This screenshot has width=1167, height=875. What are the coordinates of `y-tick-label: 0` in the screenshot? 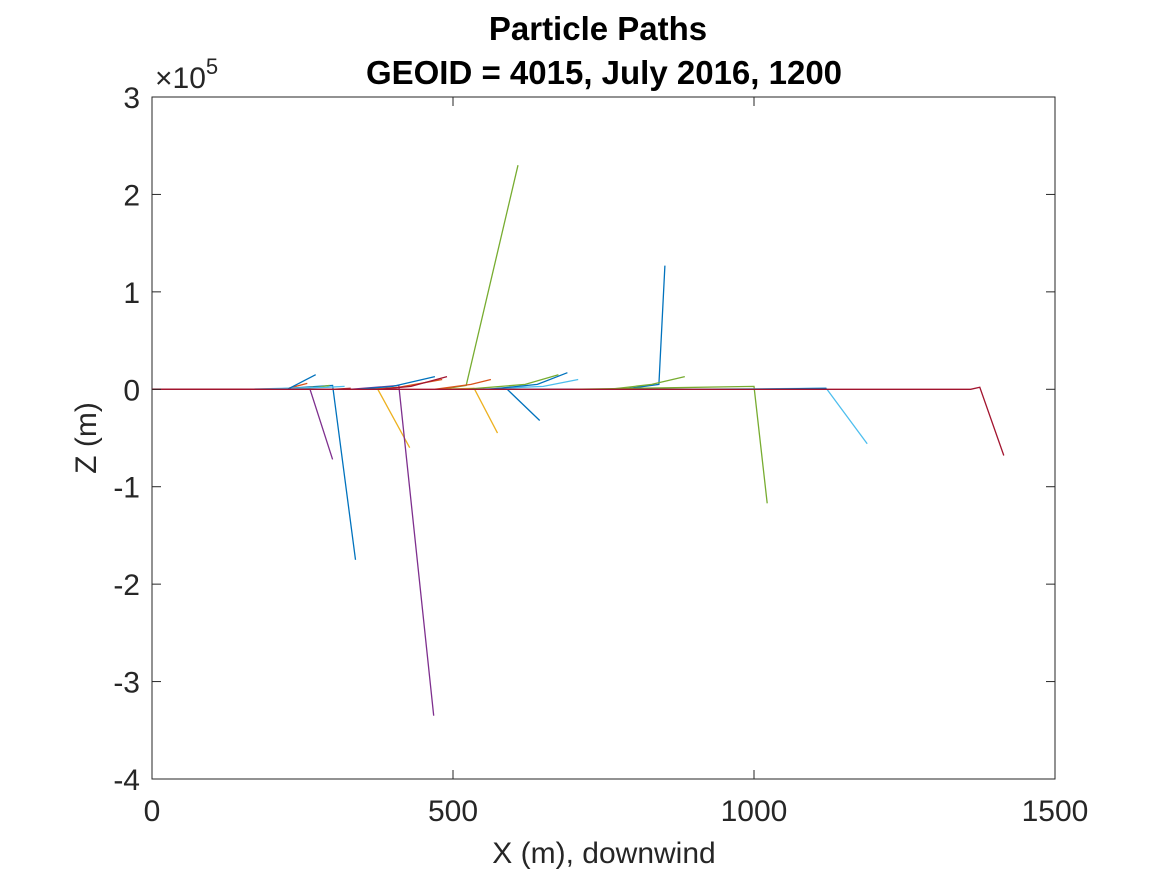 It's located at (131, 390).